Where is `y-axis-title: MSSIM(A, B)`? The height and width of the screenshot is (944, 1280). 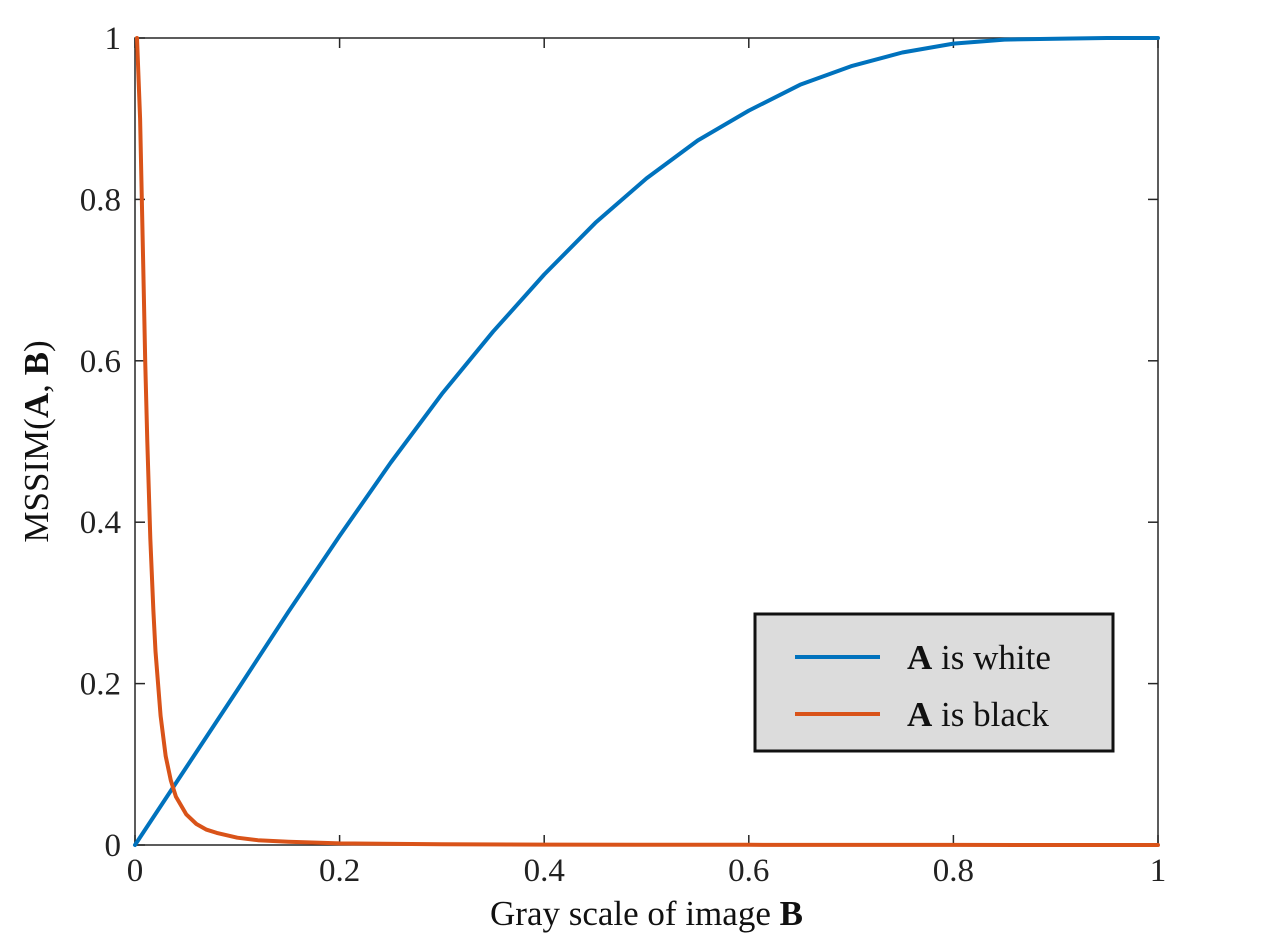
y-axis-title: MSSIM(A, B) is located at coordinates (36, 441).